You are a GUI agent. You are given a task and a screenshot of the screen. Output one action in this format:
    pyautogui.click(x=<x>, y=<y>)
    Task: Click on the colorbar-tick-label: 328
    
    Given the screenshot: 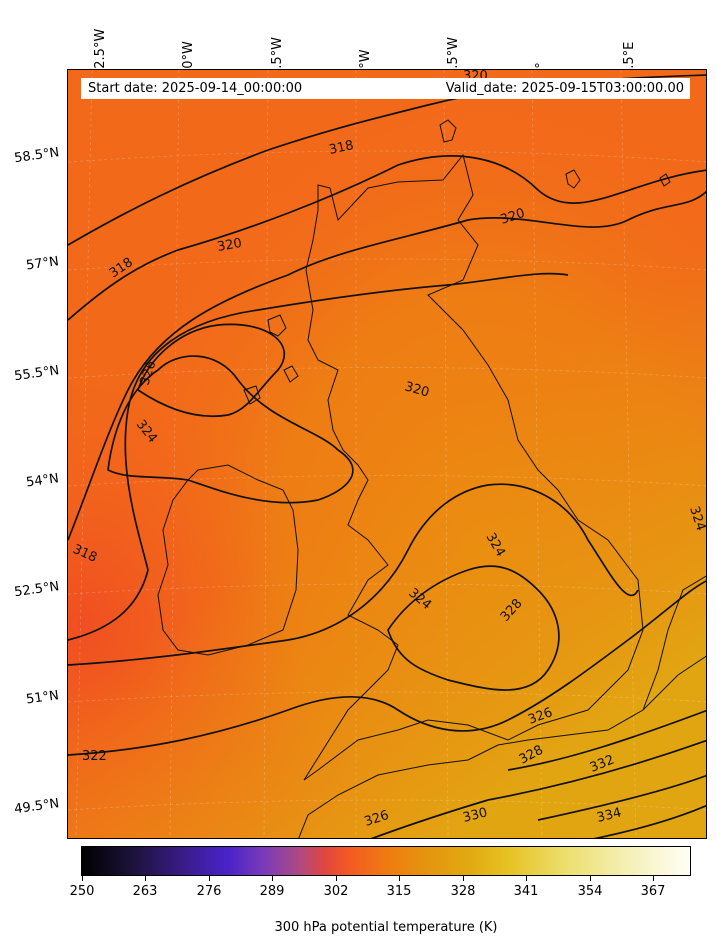 What is the action you would take?
    pyautogui.click(x=463, y=891)
    